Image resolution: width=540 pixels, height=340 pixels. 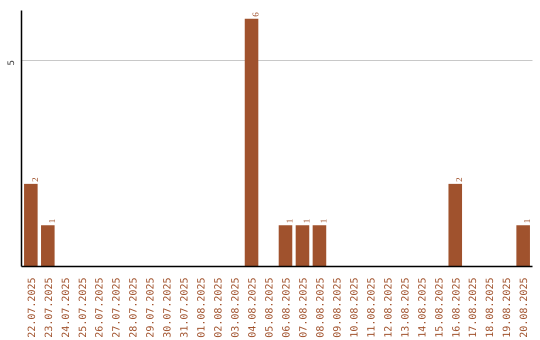 I want to click on x-tick-label: 16.08.2025, so click(x=456, y=307).